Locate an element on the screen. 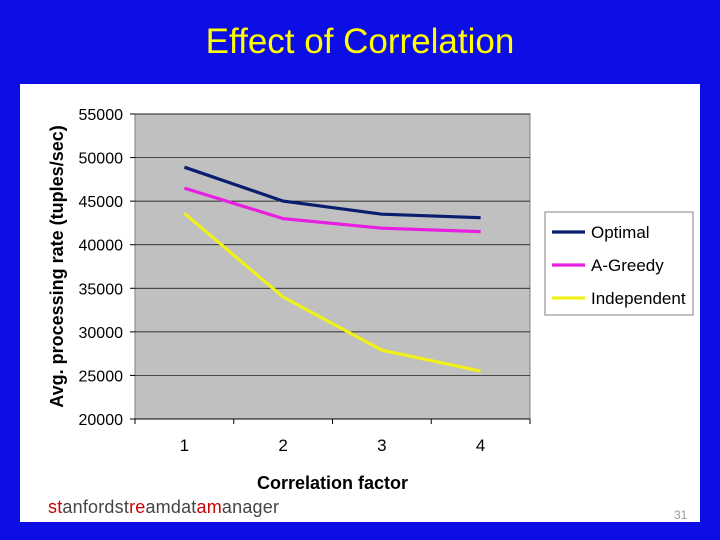 The image size is (720, 540). legend-label: A-Greedy is located at coordinates (627, 265).